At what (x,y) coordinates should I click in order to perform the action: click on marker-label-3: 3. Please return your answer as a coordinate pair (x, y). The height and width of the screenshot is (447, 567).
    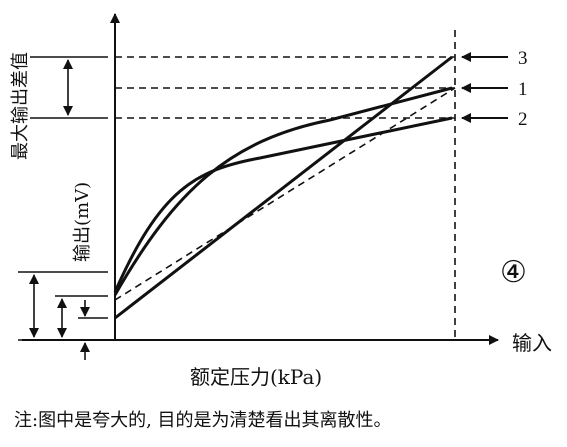
    Looking at the image, I should click on (523, 58).